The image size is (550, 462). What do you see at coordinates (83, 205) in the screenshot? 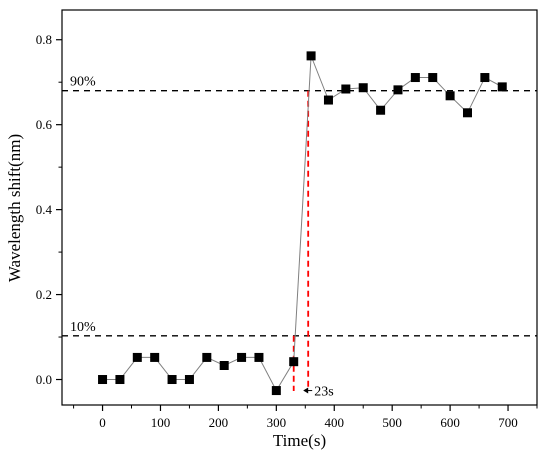
I see `reference-labels: 90% 10%` at bounding box center [83, 205].